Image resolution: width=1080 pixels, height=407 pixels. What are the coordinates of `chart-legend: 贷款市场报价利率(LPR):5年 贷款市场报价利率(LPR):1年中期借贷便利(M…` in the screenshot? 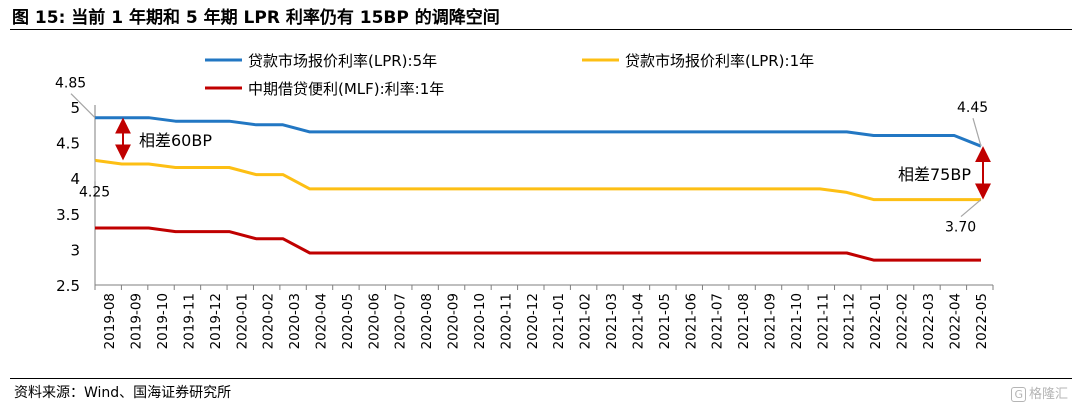 It's located at (509, 75).